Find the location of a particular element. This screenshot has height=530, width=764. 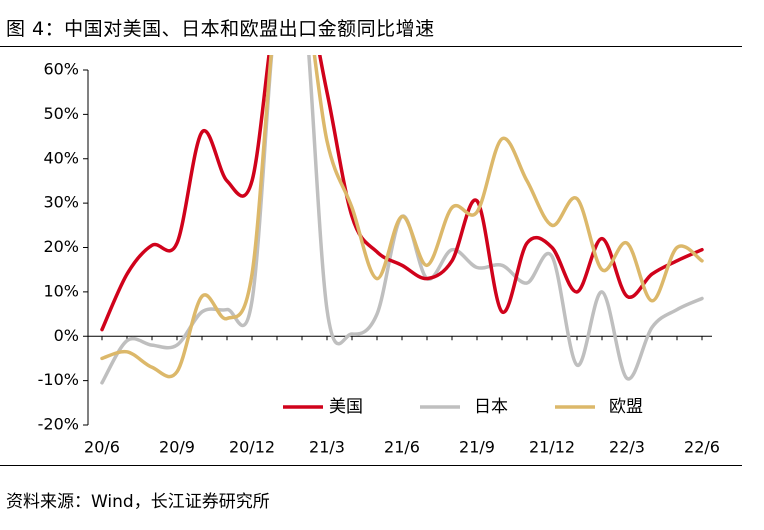

x-tick-label: 21/3 is located at coordinates (327, 447).